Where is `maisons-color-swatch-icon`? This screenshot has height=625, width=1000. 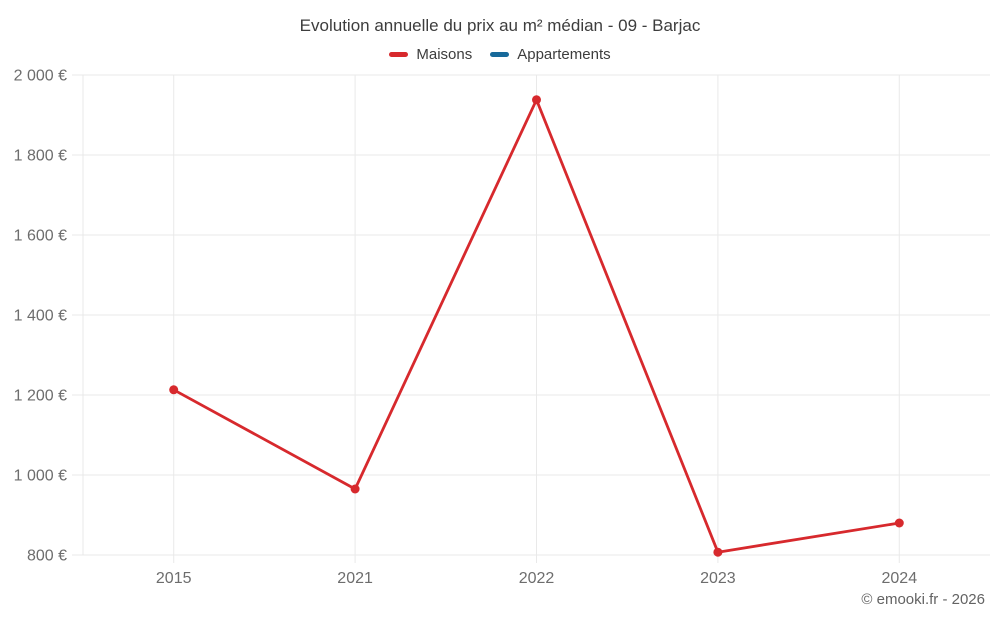 maisons-color-swatch-icon is located at coordinates (399, 54).